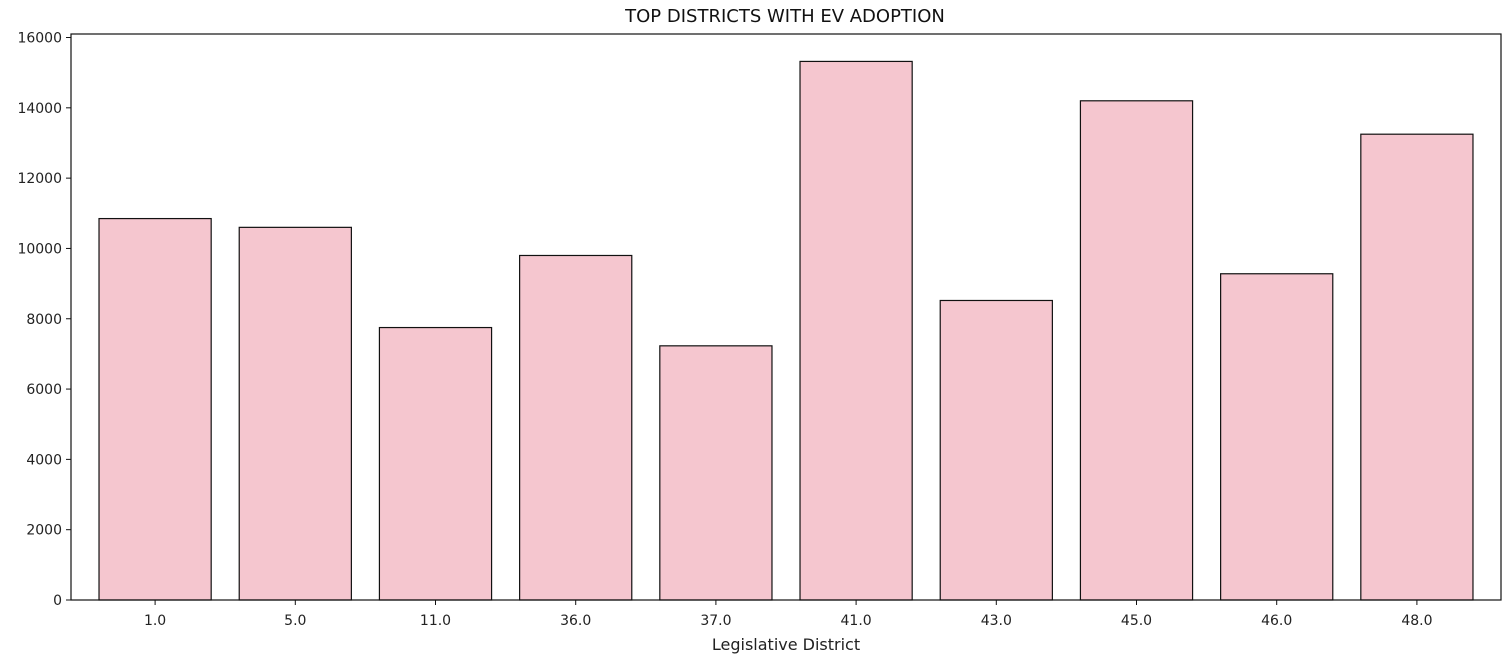 Image resolution: width=1504 pixels, height=660 pixels. What do you see at coordinates (784, 16) in the screenshot?
I see `chart-title: TOP DISTRICTS WITH EV ADOPTION` at bounding box center [784, 16].